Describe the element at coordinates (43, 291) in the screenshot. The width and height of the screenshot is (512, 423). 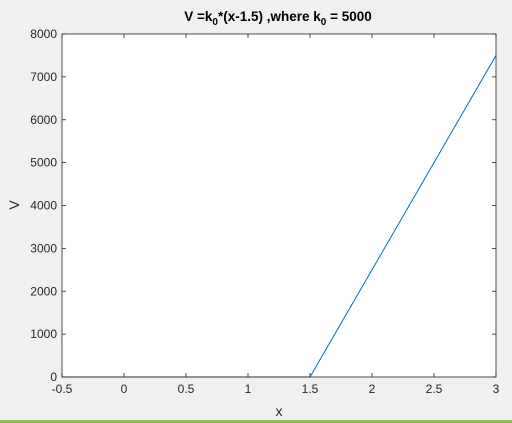
I see `y-tick-label: 2000` at that location.